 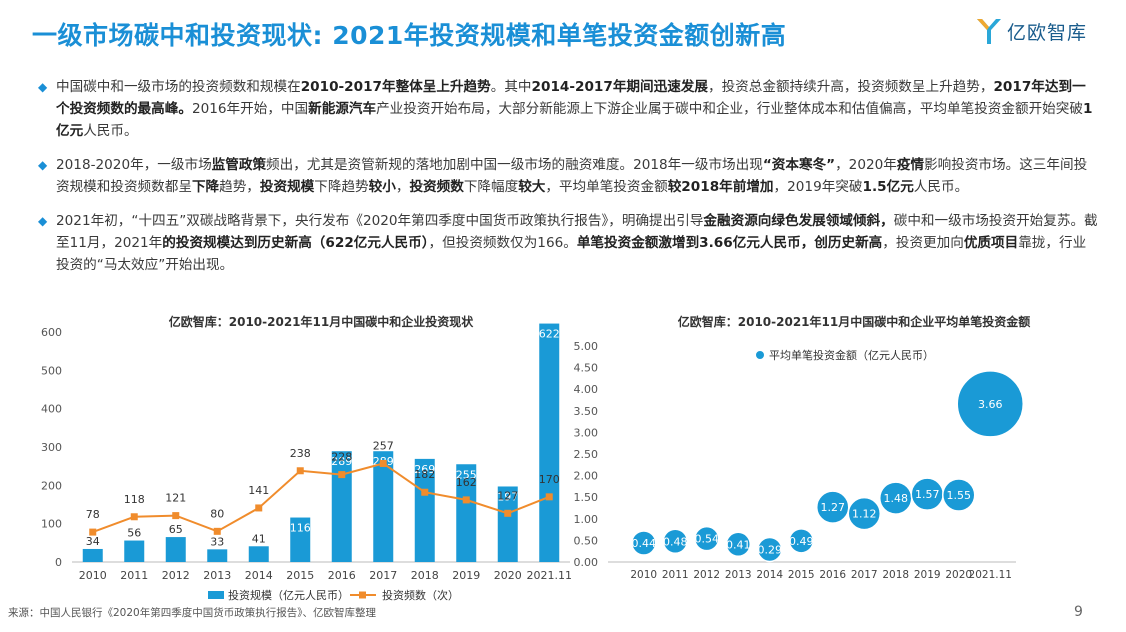 What do you see at coordinates (586, 497) in the screenshot?
I see `y-tick-label: 1.50` at bounding box center [586, 497].